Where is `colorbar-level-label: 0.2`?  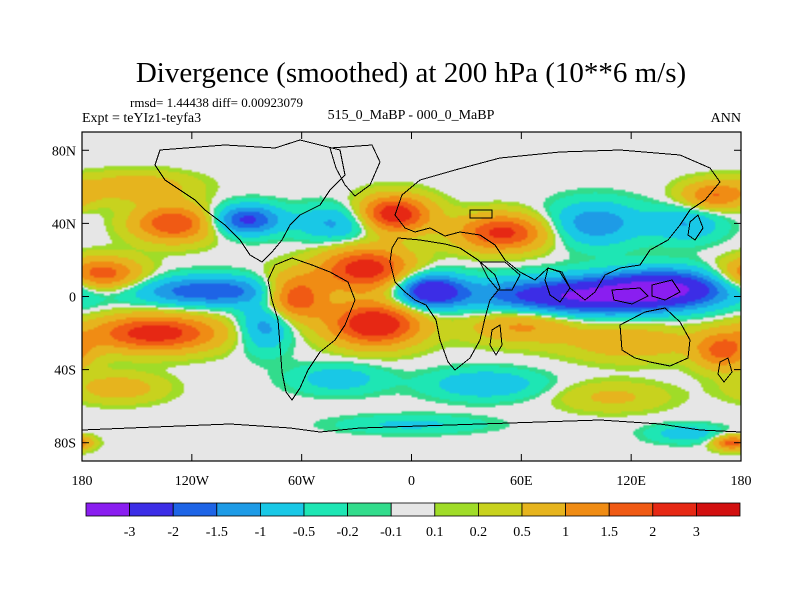
colorbar-level-label: 0.2 is located at coordinates (479, 532).